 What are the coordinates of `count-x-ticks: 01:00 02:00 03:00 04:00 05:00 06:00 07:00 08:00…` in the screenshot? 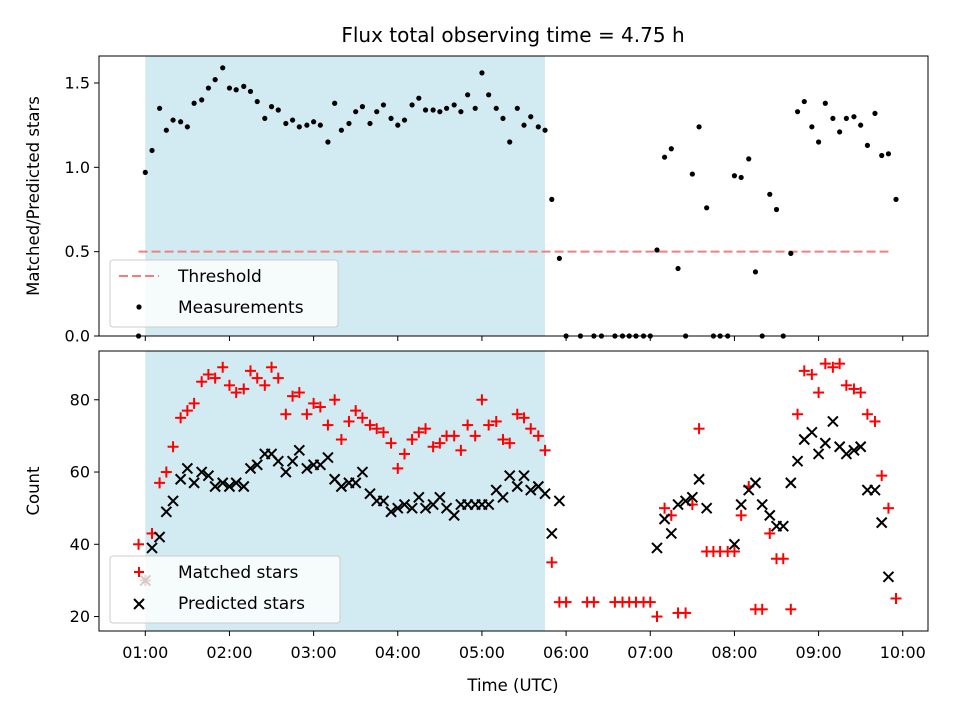 It's located at (524, 646).